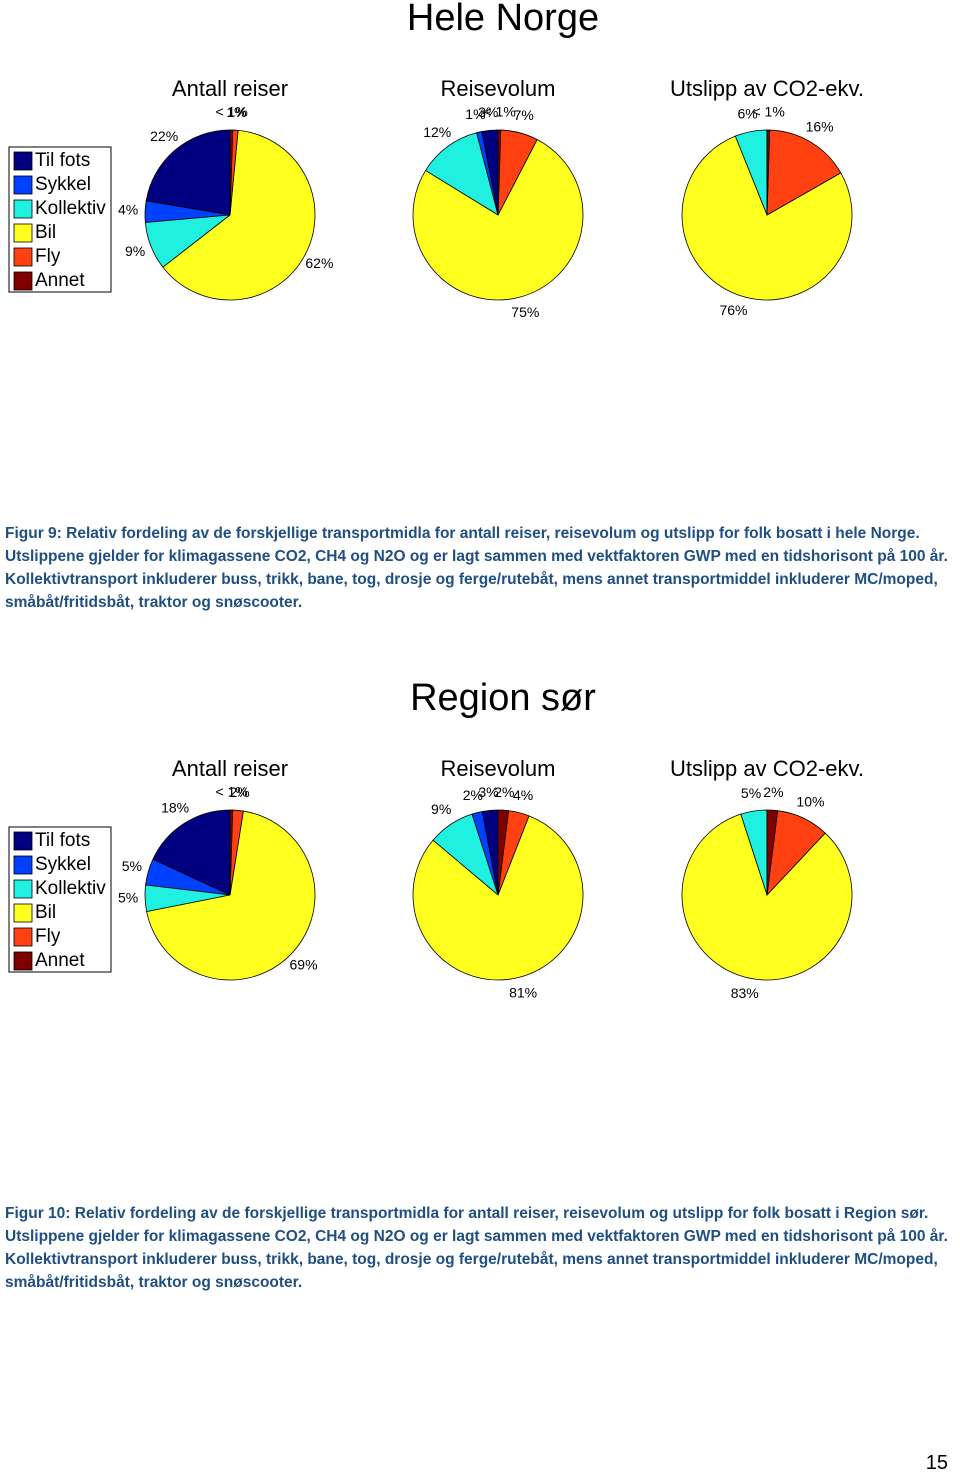 This screenshot has width=960, height=1475. I want to click on slice-label: 16%, so click(820, 126).